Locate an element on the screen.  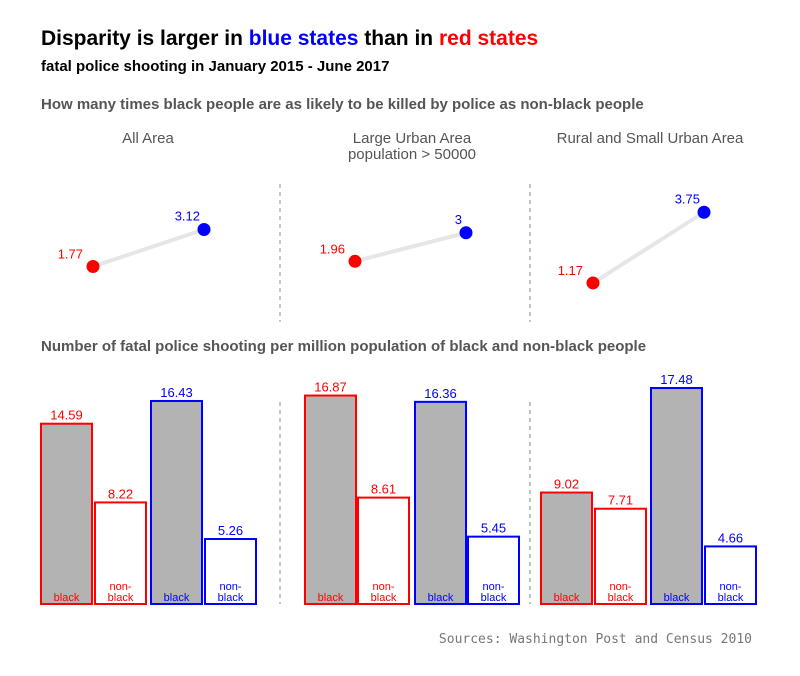
bar-value-label: 16.87 is located at coordinates (330, 387).